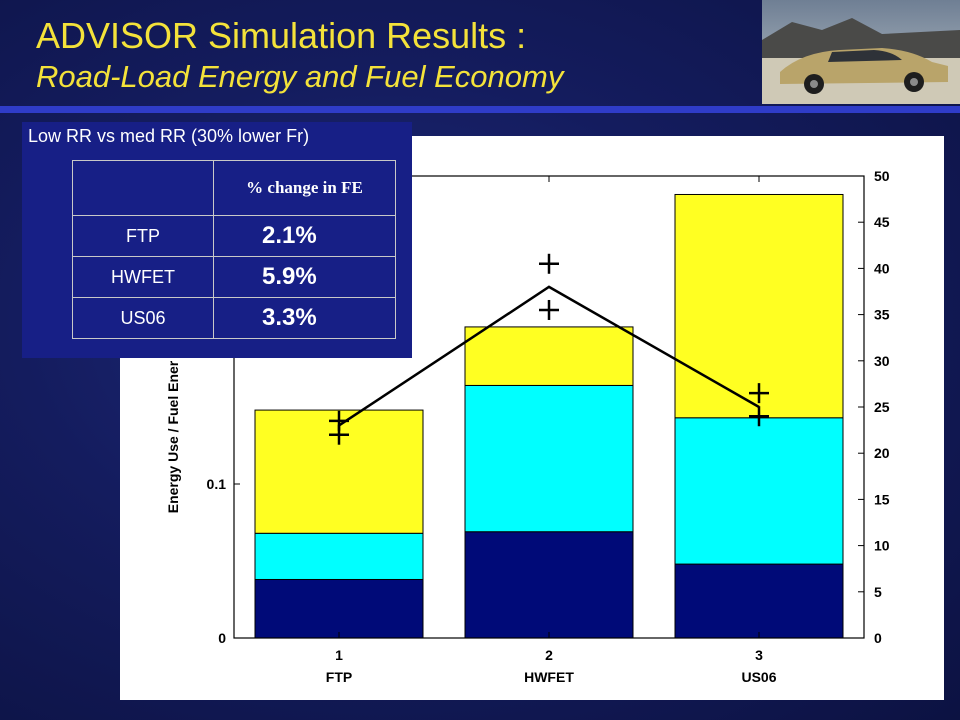  What do you see at coordinates (758, 677) in the screenshot?
I see `x-category-label: US06` at bounding box center [758, 677].